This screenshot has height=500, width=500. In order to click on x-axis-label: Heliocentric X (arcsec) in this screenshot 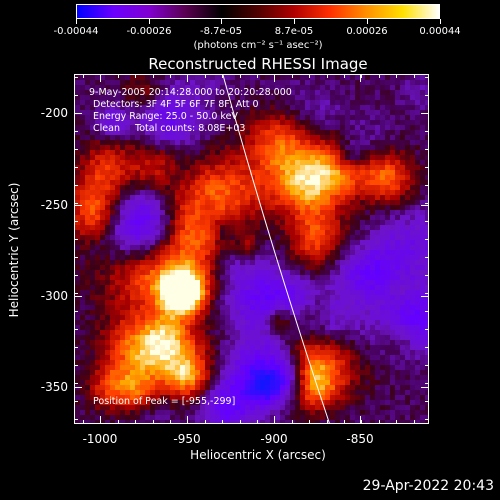, I will do `click(258, 455)`.